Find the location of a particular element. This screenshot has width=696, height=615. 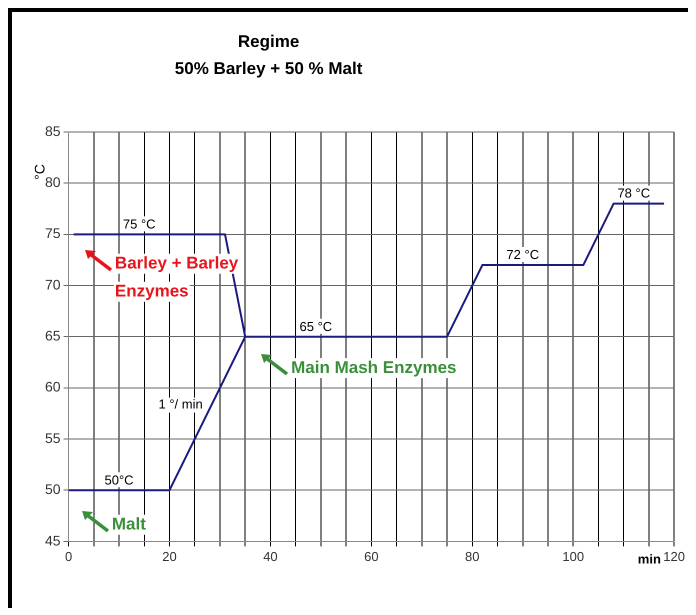

y-tick-label: 60 is located at coordinates (52, 386).